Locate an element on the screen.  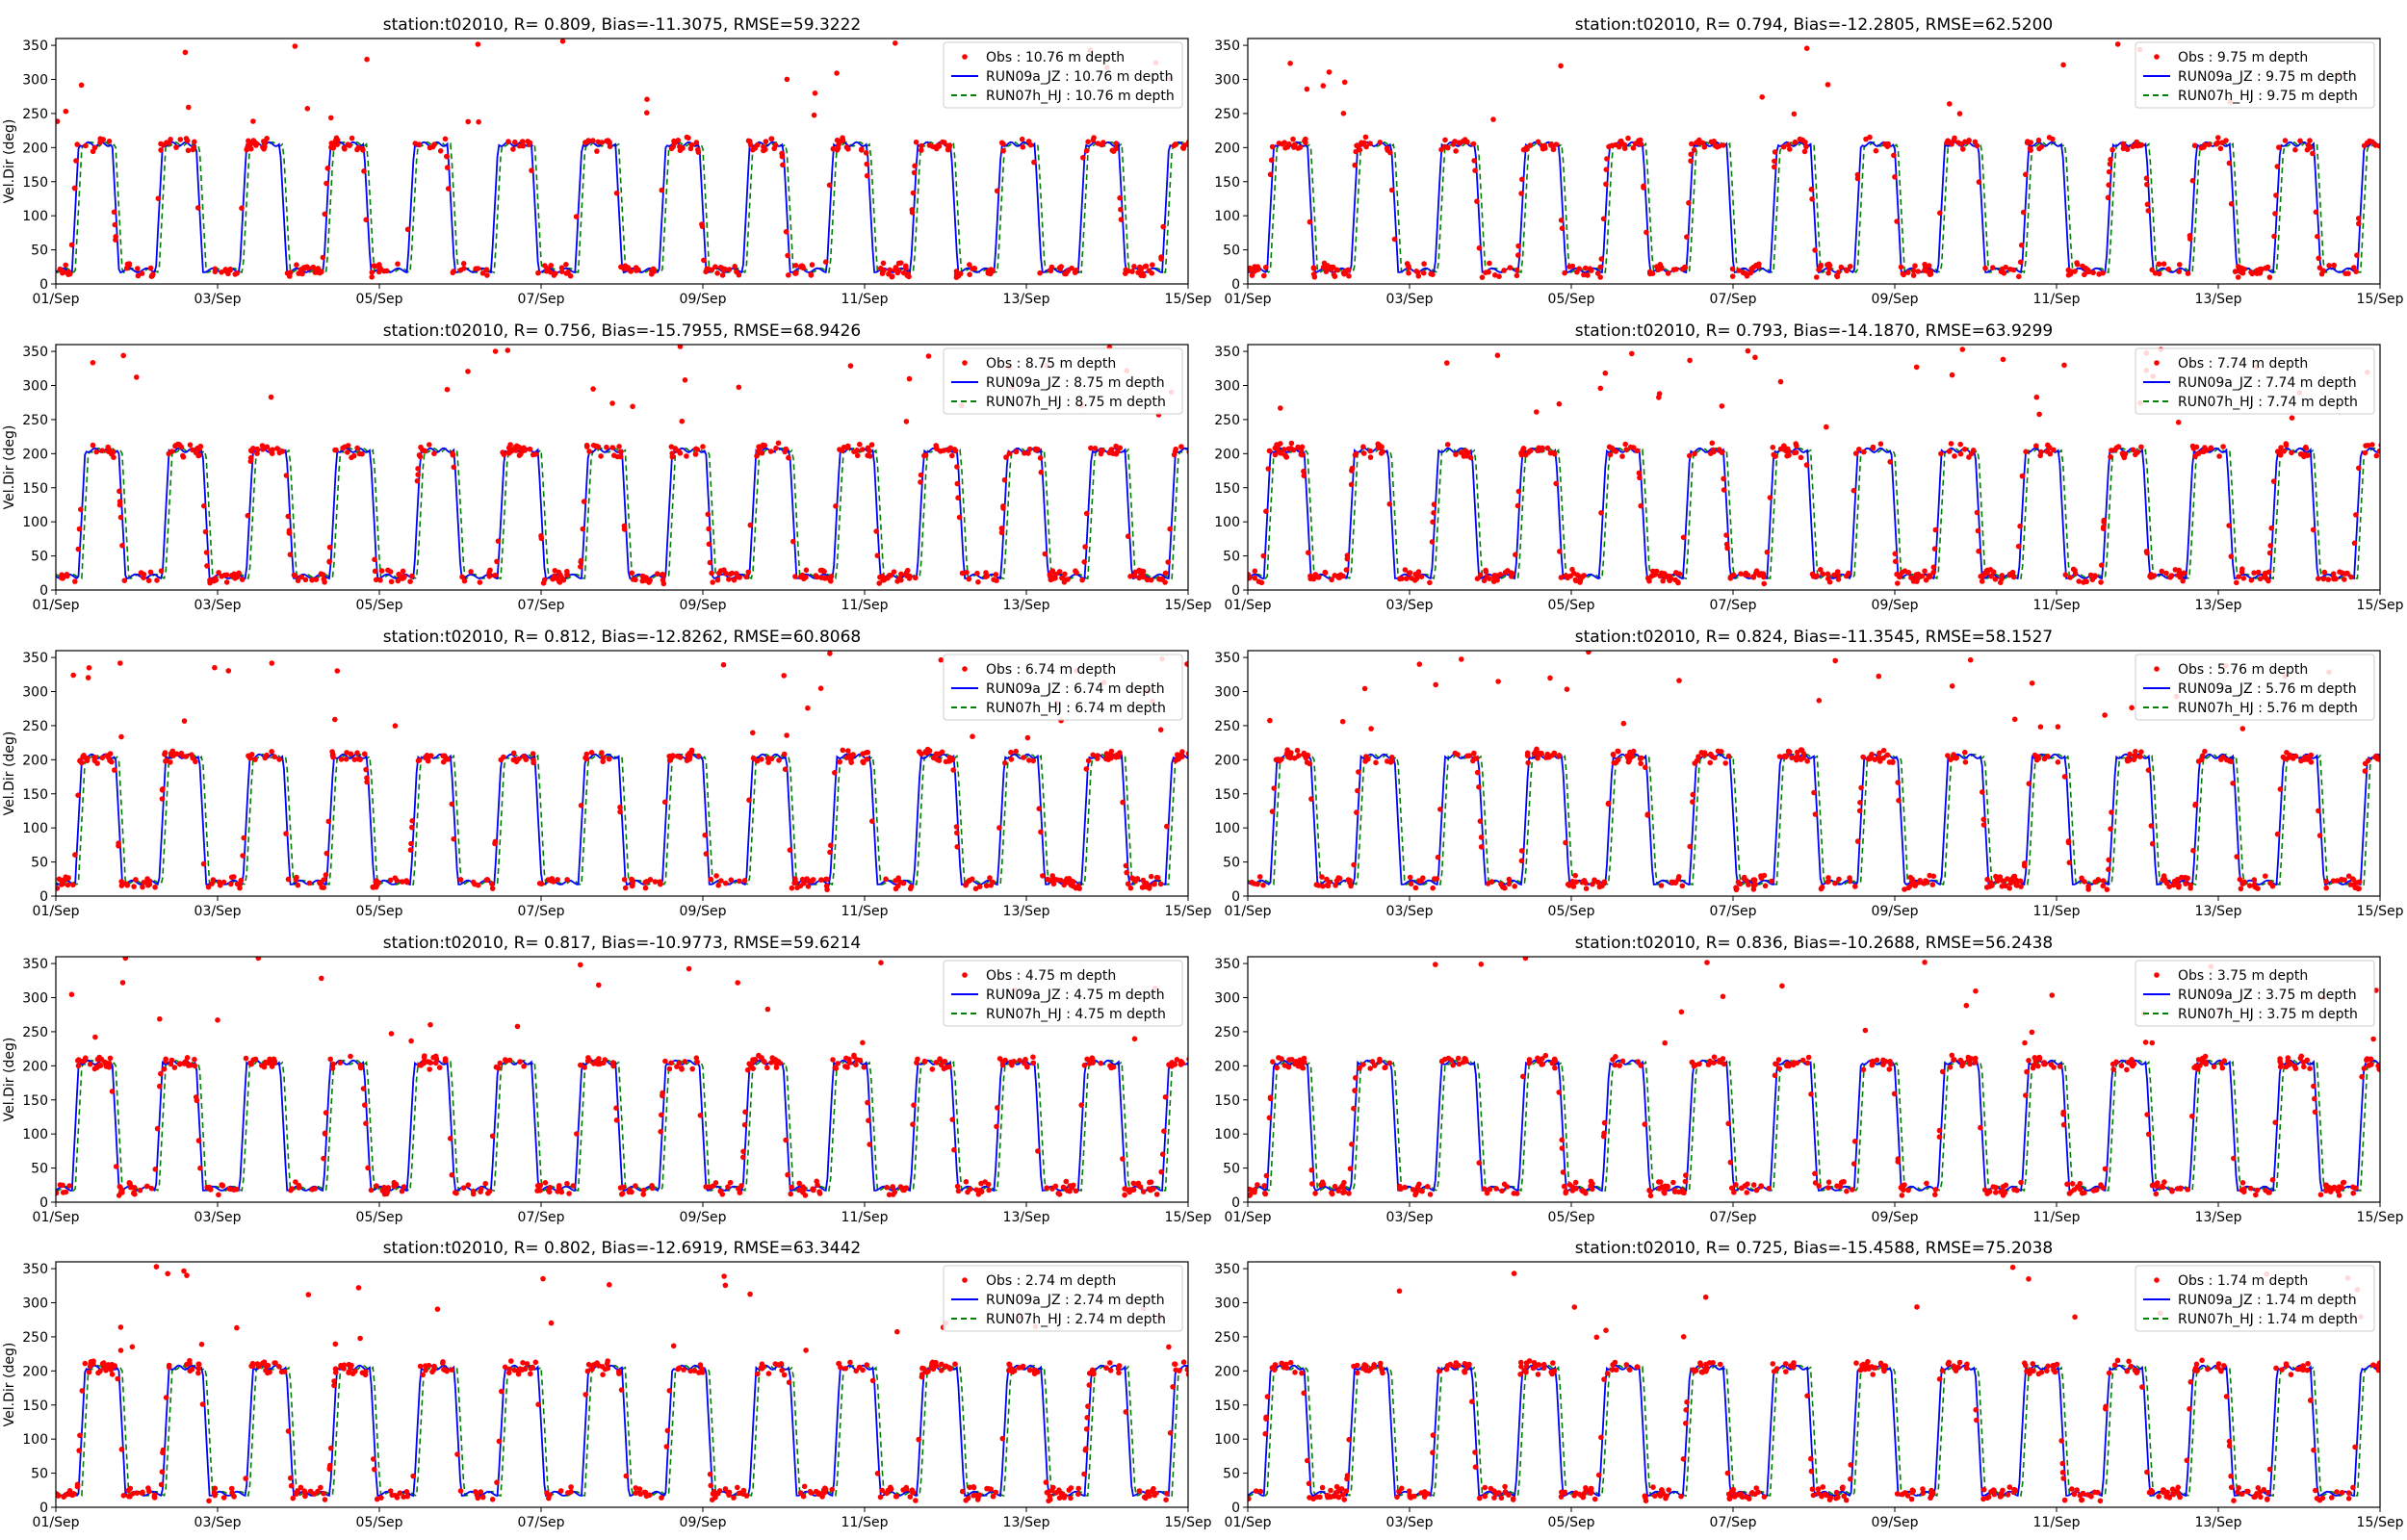
y-tick-label: 300 is located at coordinates (1227, 81).